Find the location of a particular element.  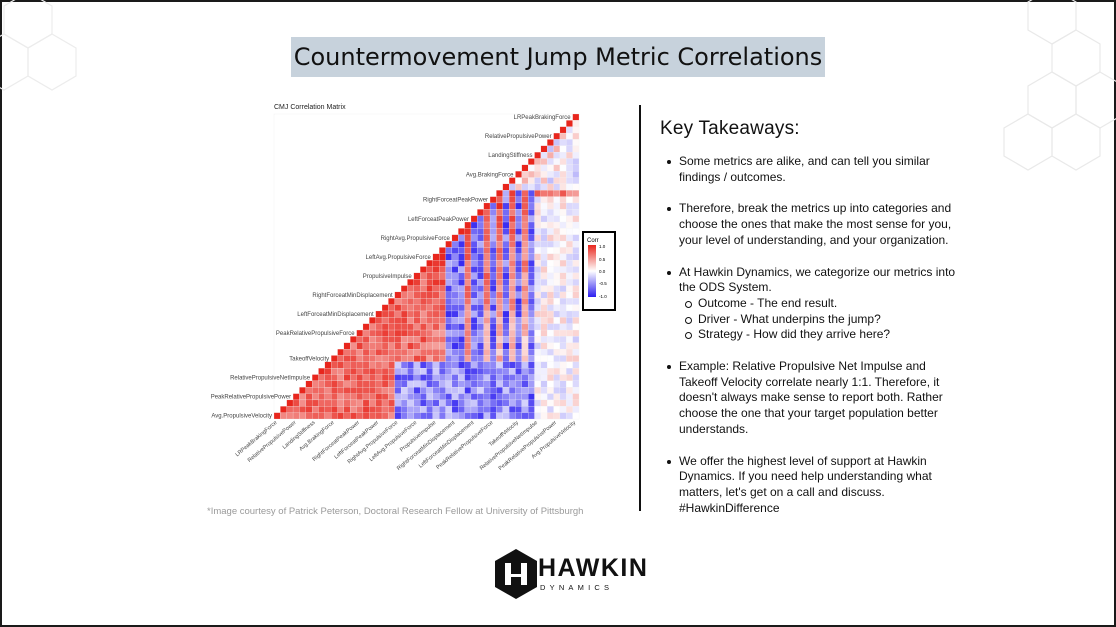

legend-color-bar is located at coordinates (592, 271).